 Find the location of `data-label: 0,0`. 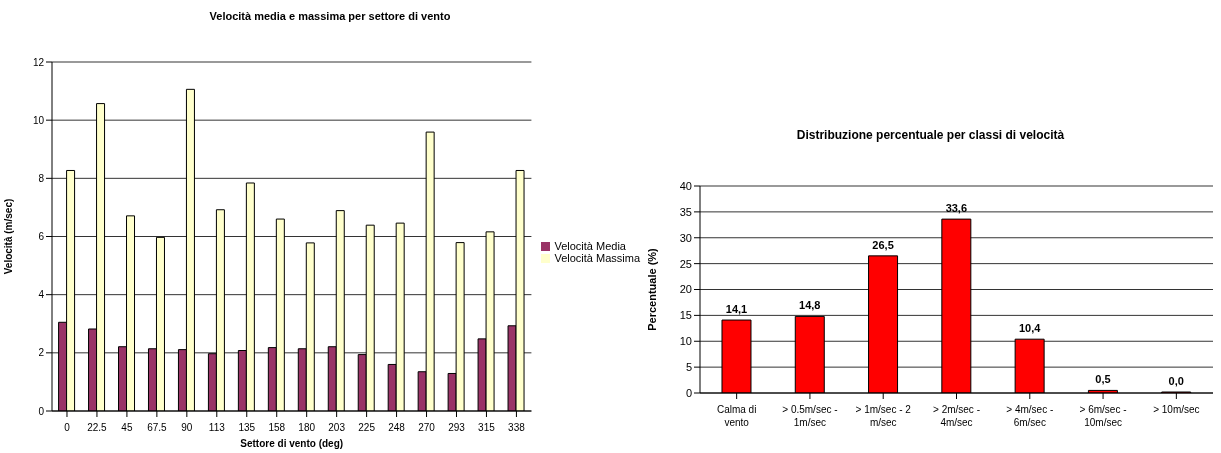

data-label: 0,0 is located at coordinates (1176, 381).